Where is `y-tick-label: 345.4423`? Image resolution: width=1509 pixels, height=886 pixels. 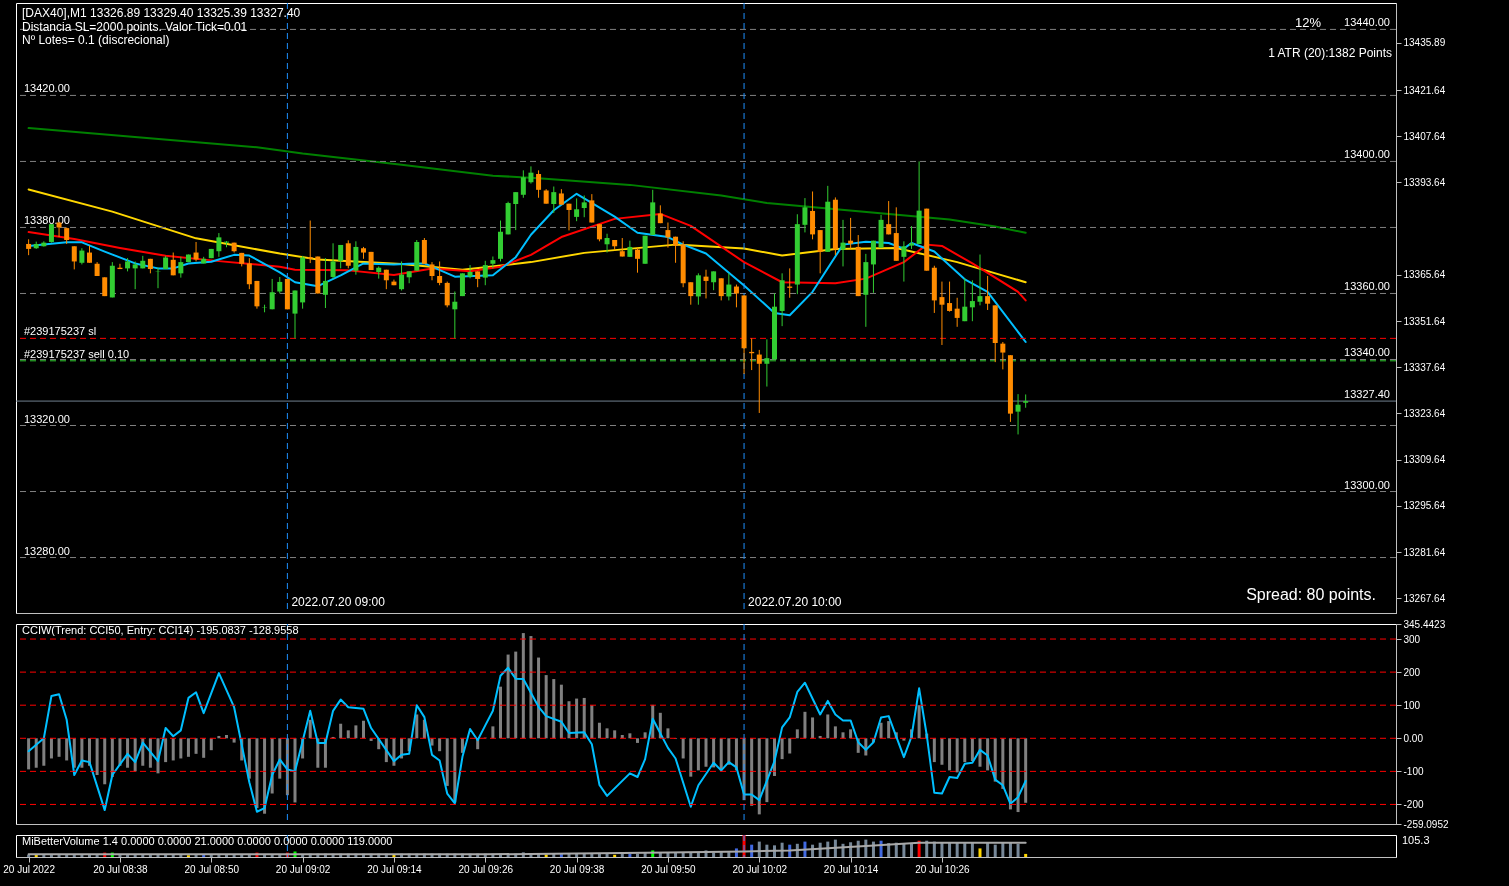 y-tick-label: 345.4423 is located at coordinates (1424, 624).